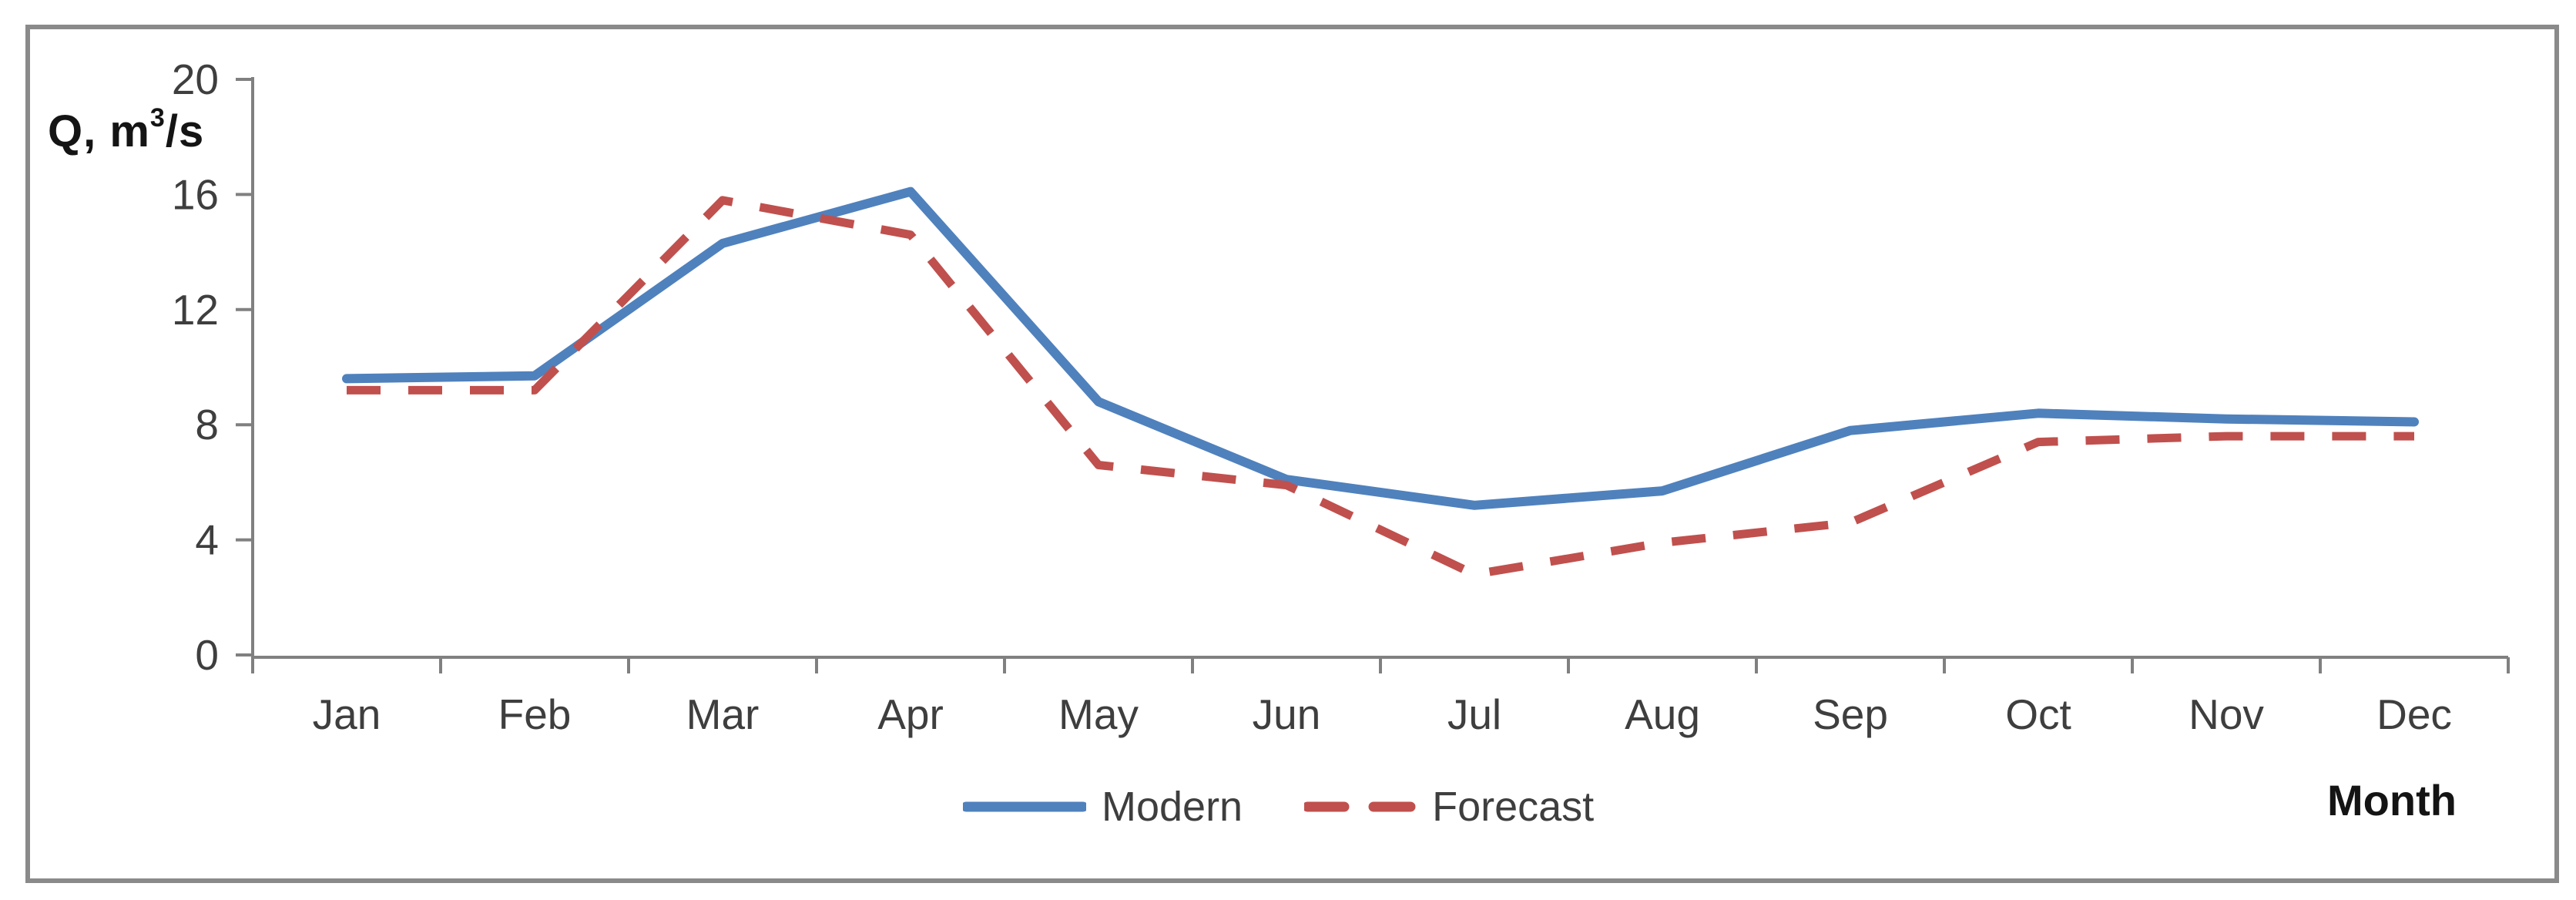  I want to click on y-axis-title: Q, m3/s, so click(126, 130).